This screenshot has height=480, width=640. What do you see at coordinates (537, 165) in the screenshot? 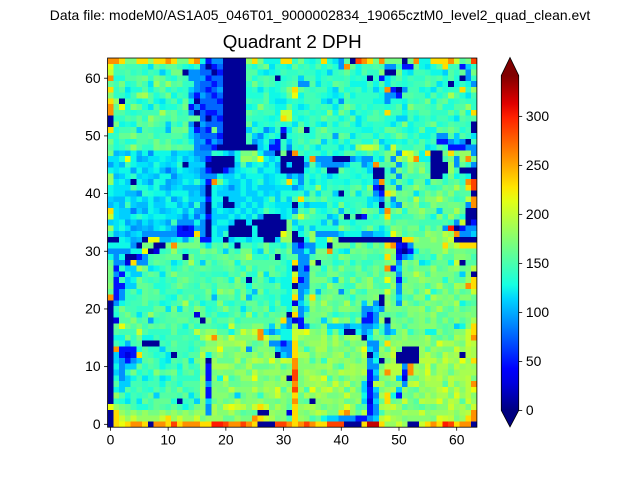
I see `svg-text: 250` at bounding box center [537, 165].